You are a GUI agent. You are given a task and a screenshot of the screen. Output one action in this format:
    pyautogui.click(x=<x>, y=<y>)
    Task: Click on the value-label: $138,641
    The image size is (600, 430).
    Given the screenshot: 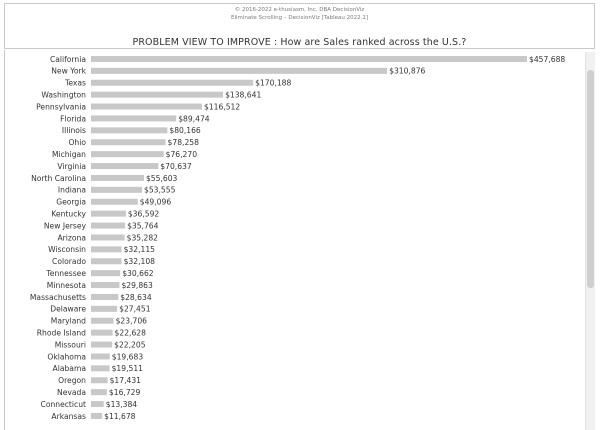 What is the action you would take?
    pyautogui.click(x=243, y=94)
    